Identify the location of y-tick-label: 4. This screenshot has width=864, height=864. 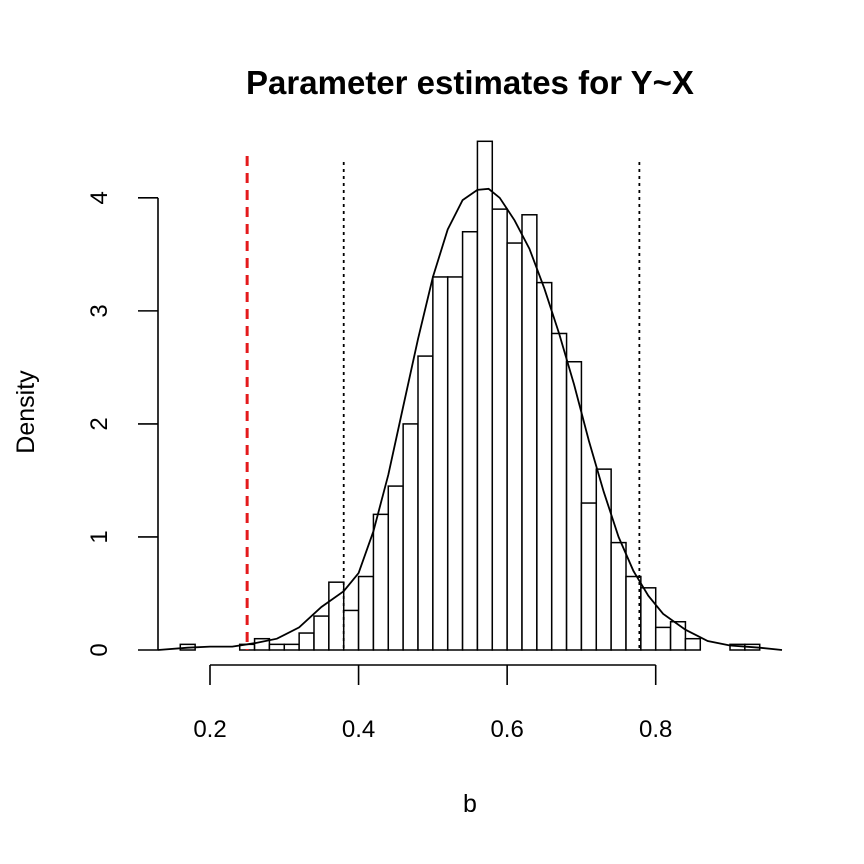
(99, 197).